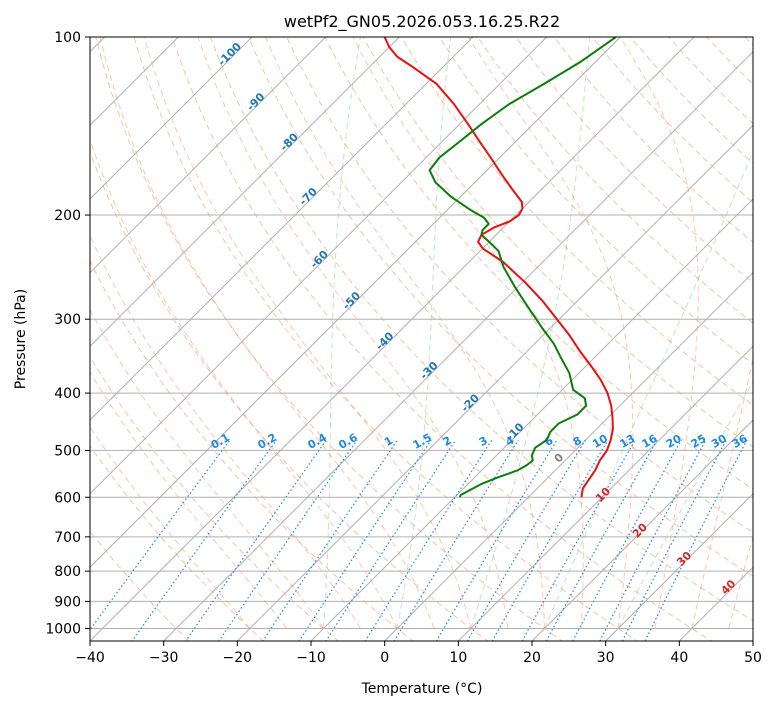 Image resolution: width=775 pixels, height=708 pixels. I want to click on y-tick-label: 400, so click(67, 394).